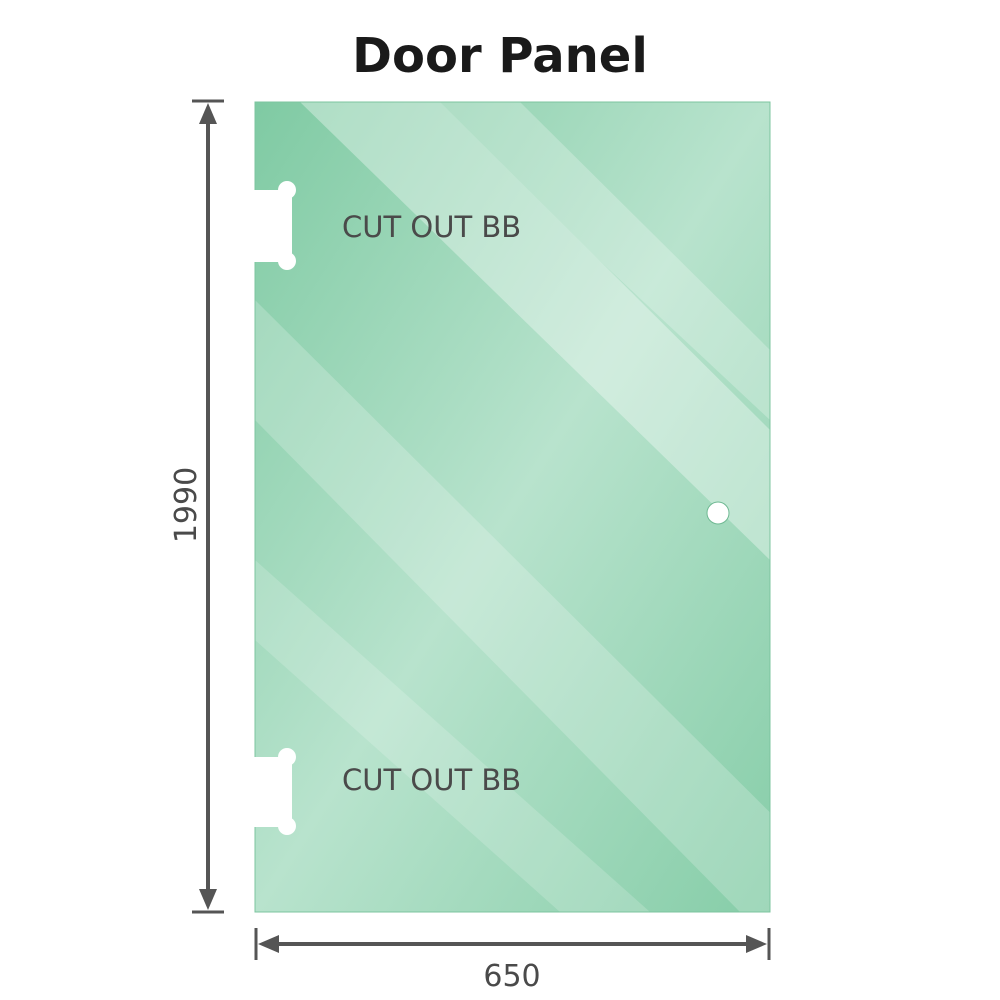 The height and width of the screenshot is (1000, 1000). I want to click on handle-hole, so click(718, 513).